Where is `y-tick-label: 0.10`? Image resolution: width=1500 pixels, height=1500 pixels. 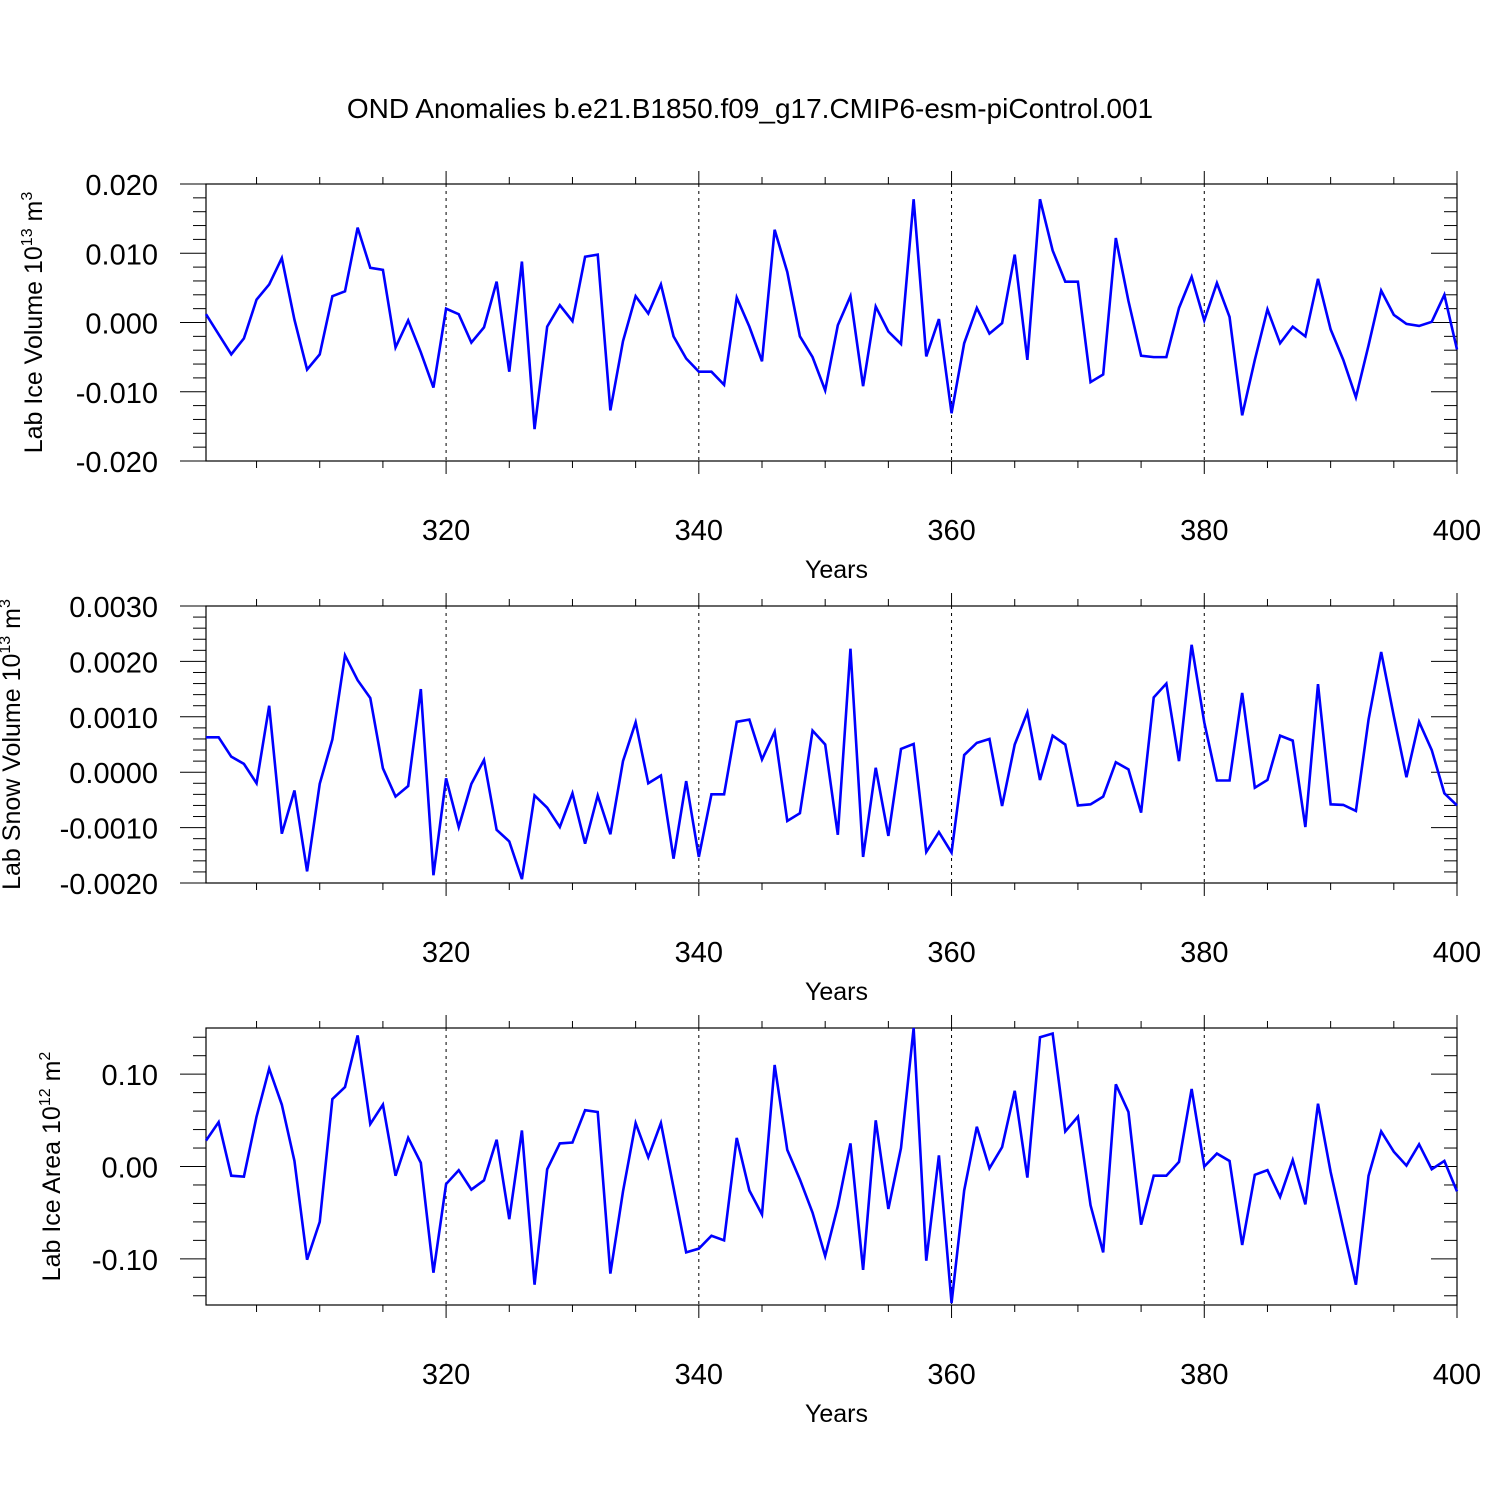
y-tick-label: 0.10 is located at coordinates (130, 1076).